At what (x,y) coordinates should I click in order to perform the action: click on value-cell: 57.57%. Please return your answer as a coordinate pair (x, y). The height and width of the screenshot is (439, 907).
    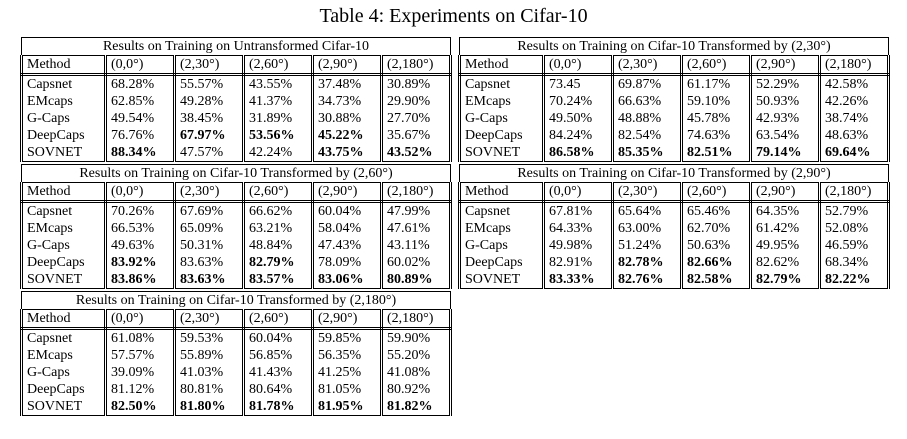
    Looking at the image, I should click on (140, 355).